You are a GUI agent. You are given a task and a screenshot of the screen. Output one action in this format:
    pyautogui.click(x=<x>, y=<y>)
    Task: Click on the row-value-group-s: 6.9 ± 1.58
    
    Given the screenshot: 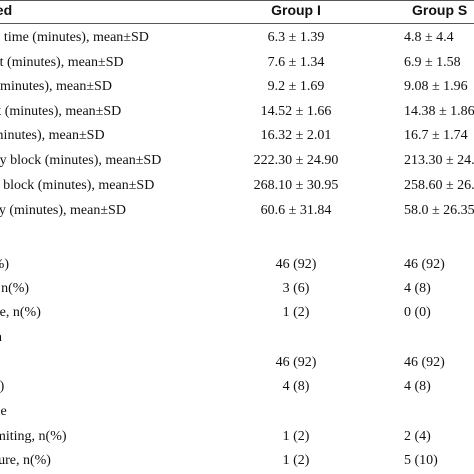 What is the action you would take?
    pyautogui.click(x=432, y=62)
    